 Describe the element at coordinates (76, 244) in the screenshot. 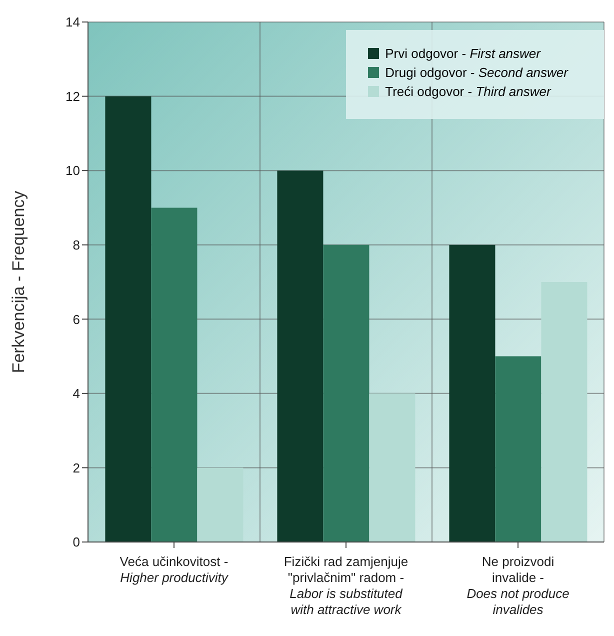

I see `y-tick-label: 8` at that location.